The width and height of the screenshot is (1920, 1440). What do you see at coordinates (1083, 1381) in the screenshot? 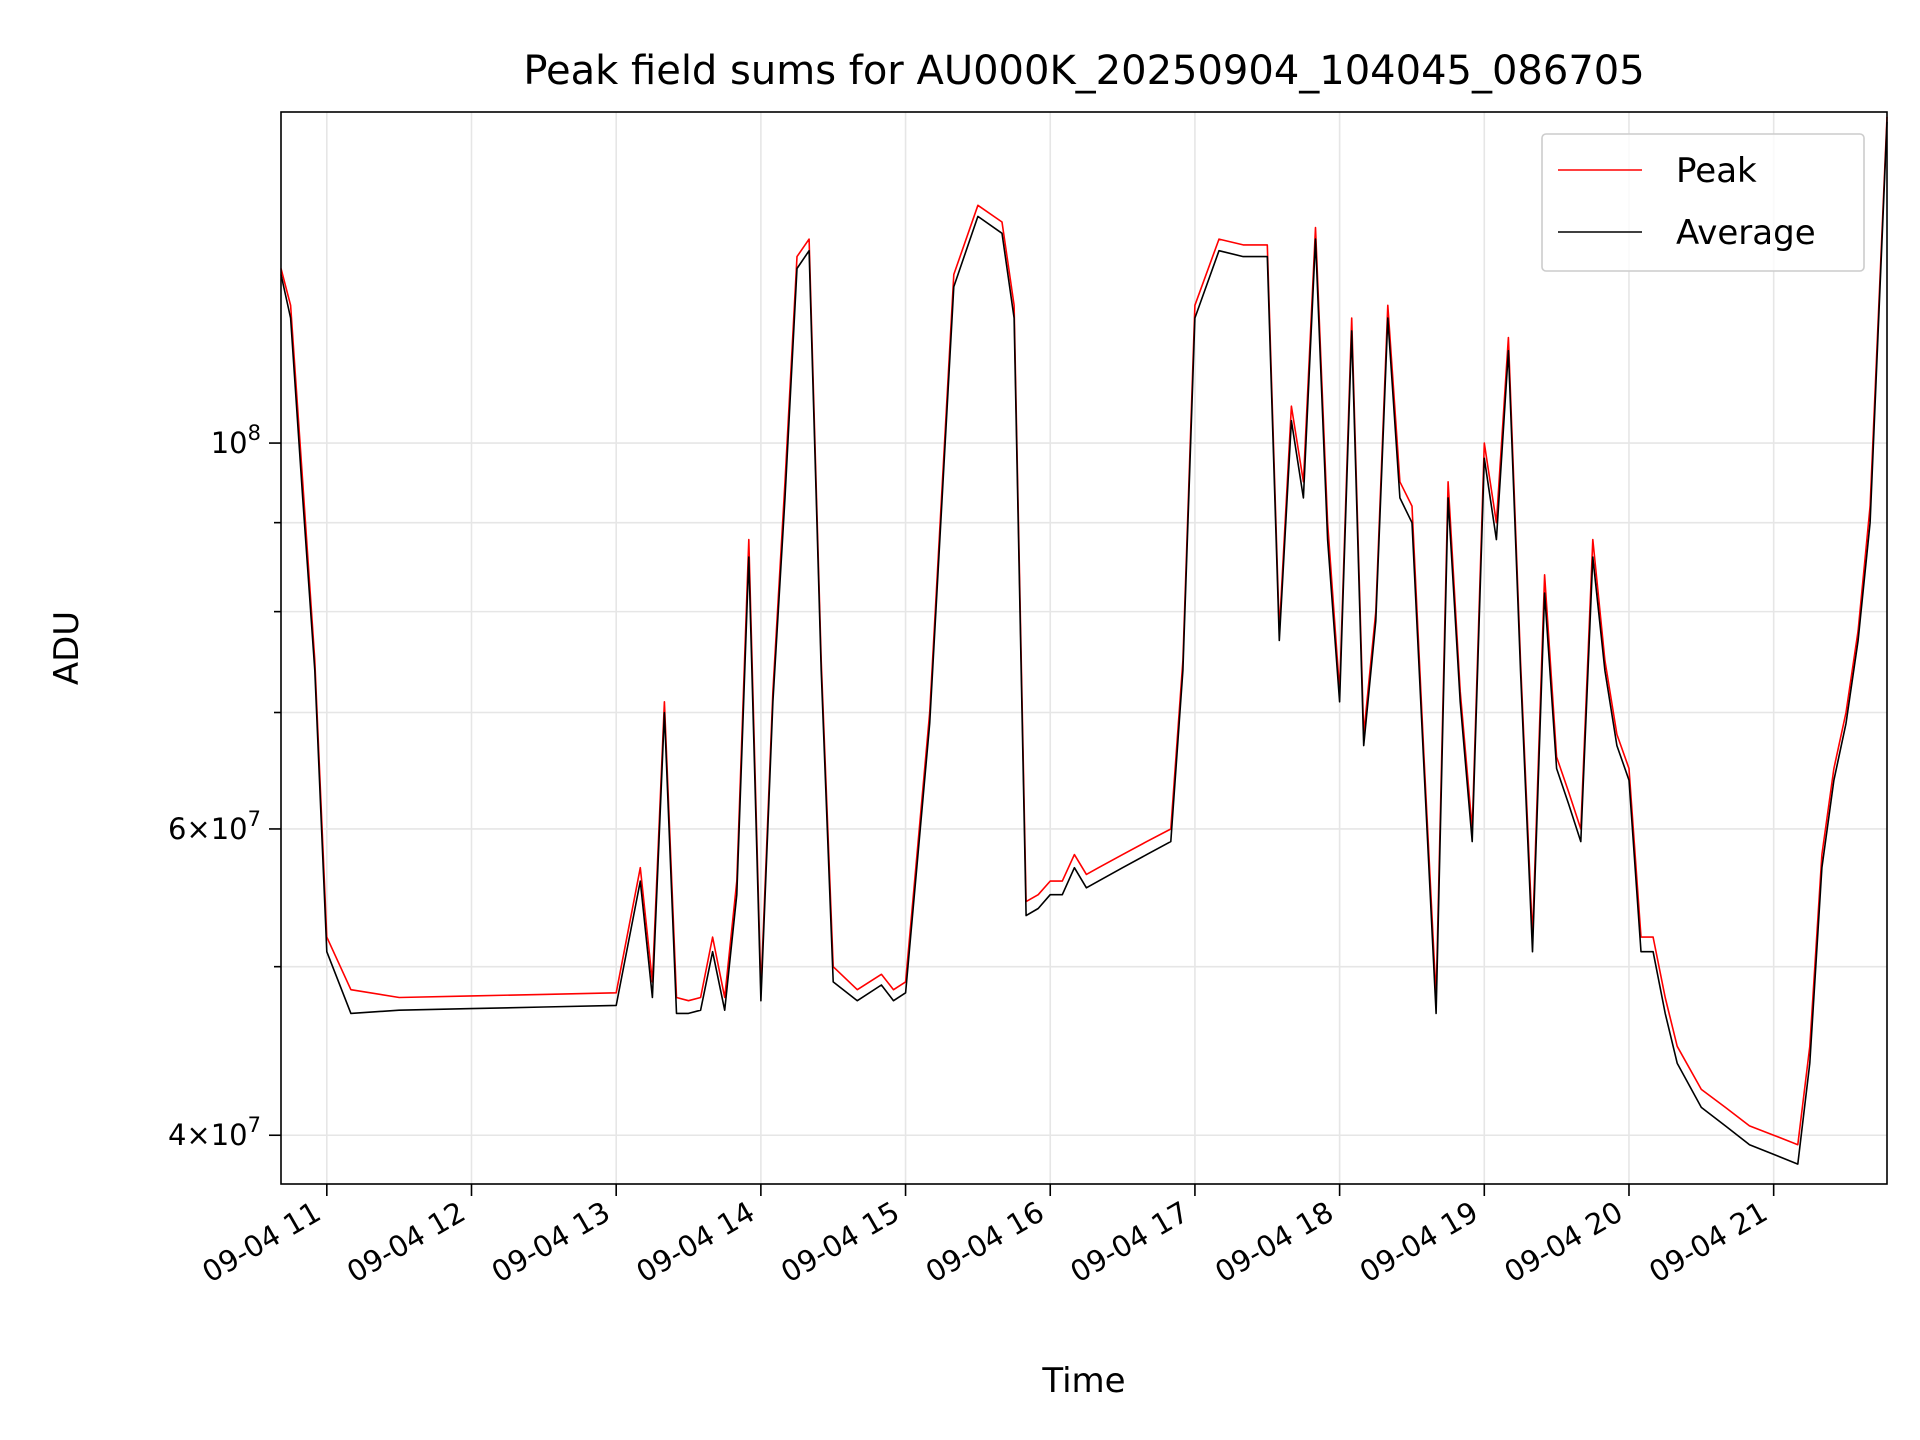
I see `x-axis-label: Time` at bounding box center [1083, 1381].